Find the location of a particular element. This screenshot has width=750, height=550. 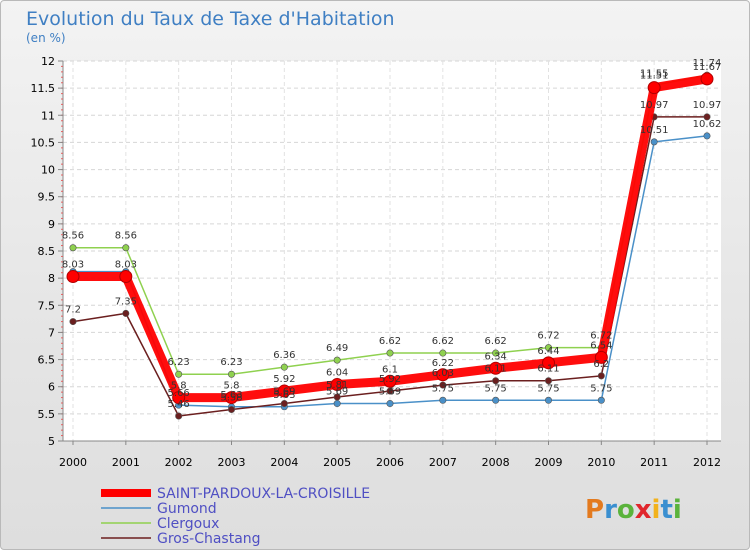

data-label: 5.46 is located at coordinates (179, 404).